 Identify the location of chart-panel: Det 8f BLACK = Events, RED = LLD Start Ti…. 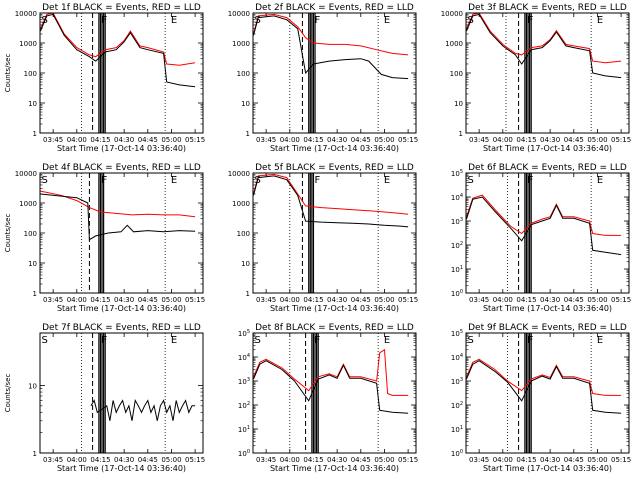
(328, 398).